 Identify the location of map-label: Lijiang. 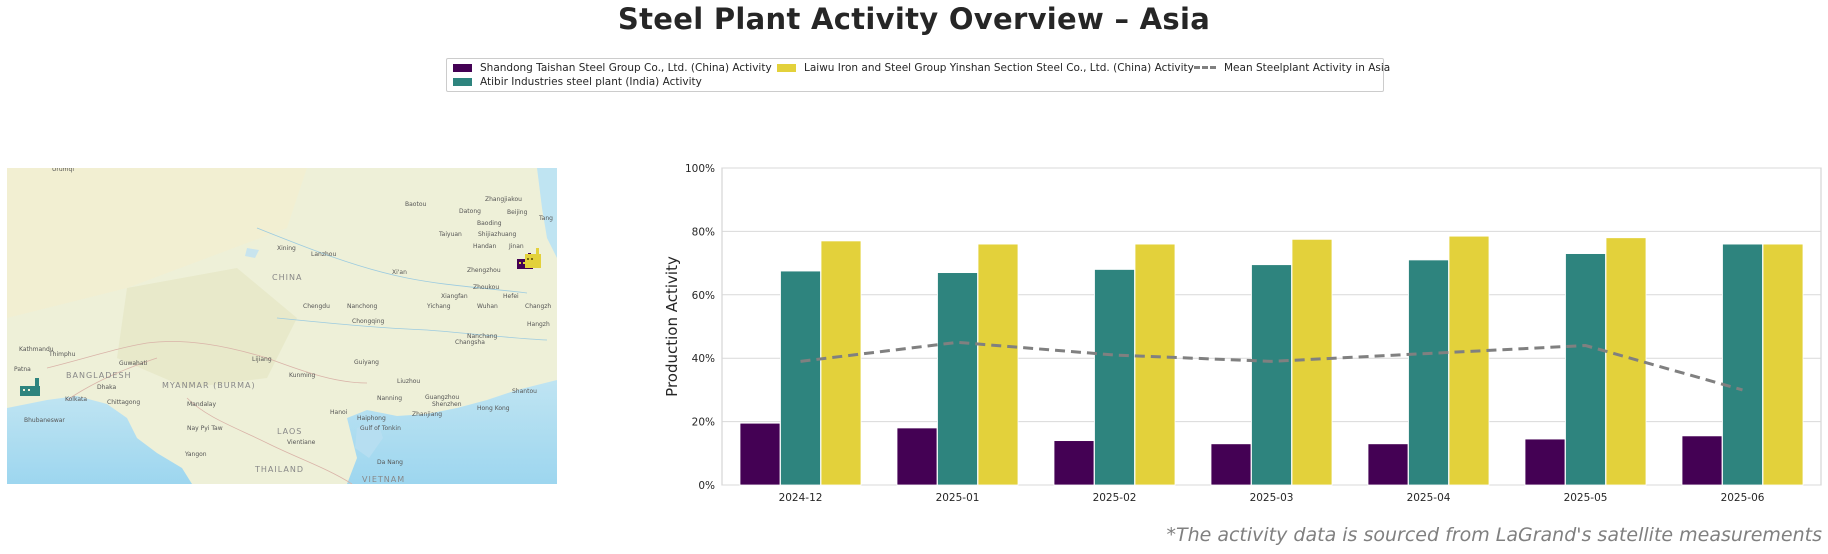
(262, 359).